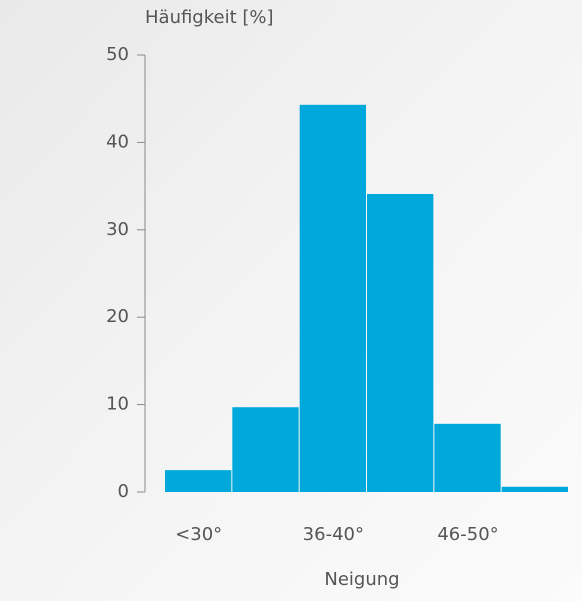  What do you see at coordinates (209, 17) in the screenshot?
I see `y-axis-title: Häufigkeit [%]` at bounding box center [209, 17].